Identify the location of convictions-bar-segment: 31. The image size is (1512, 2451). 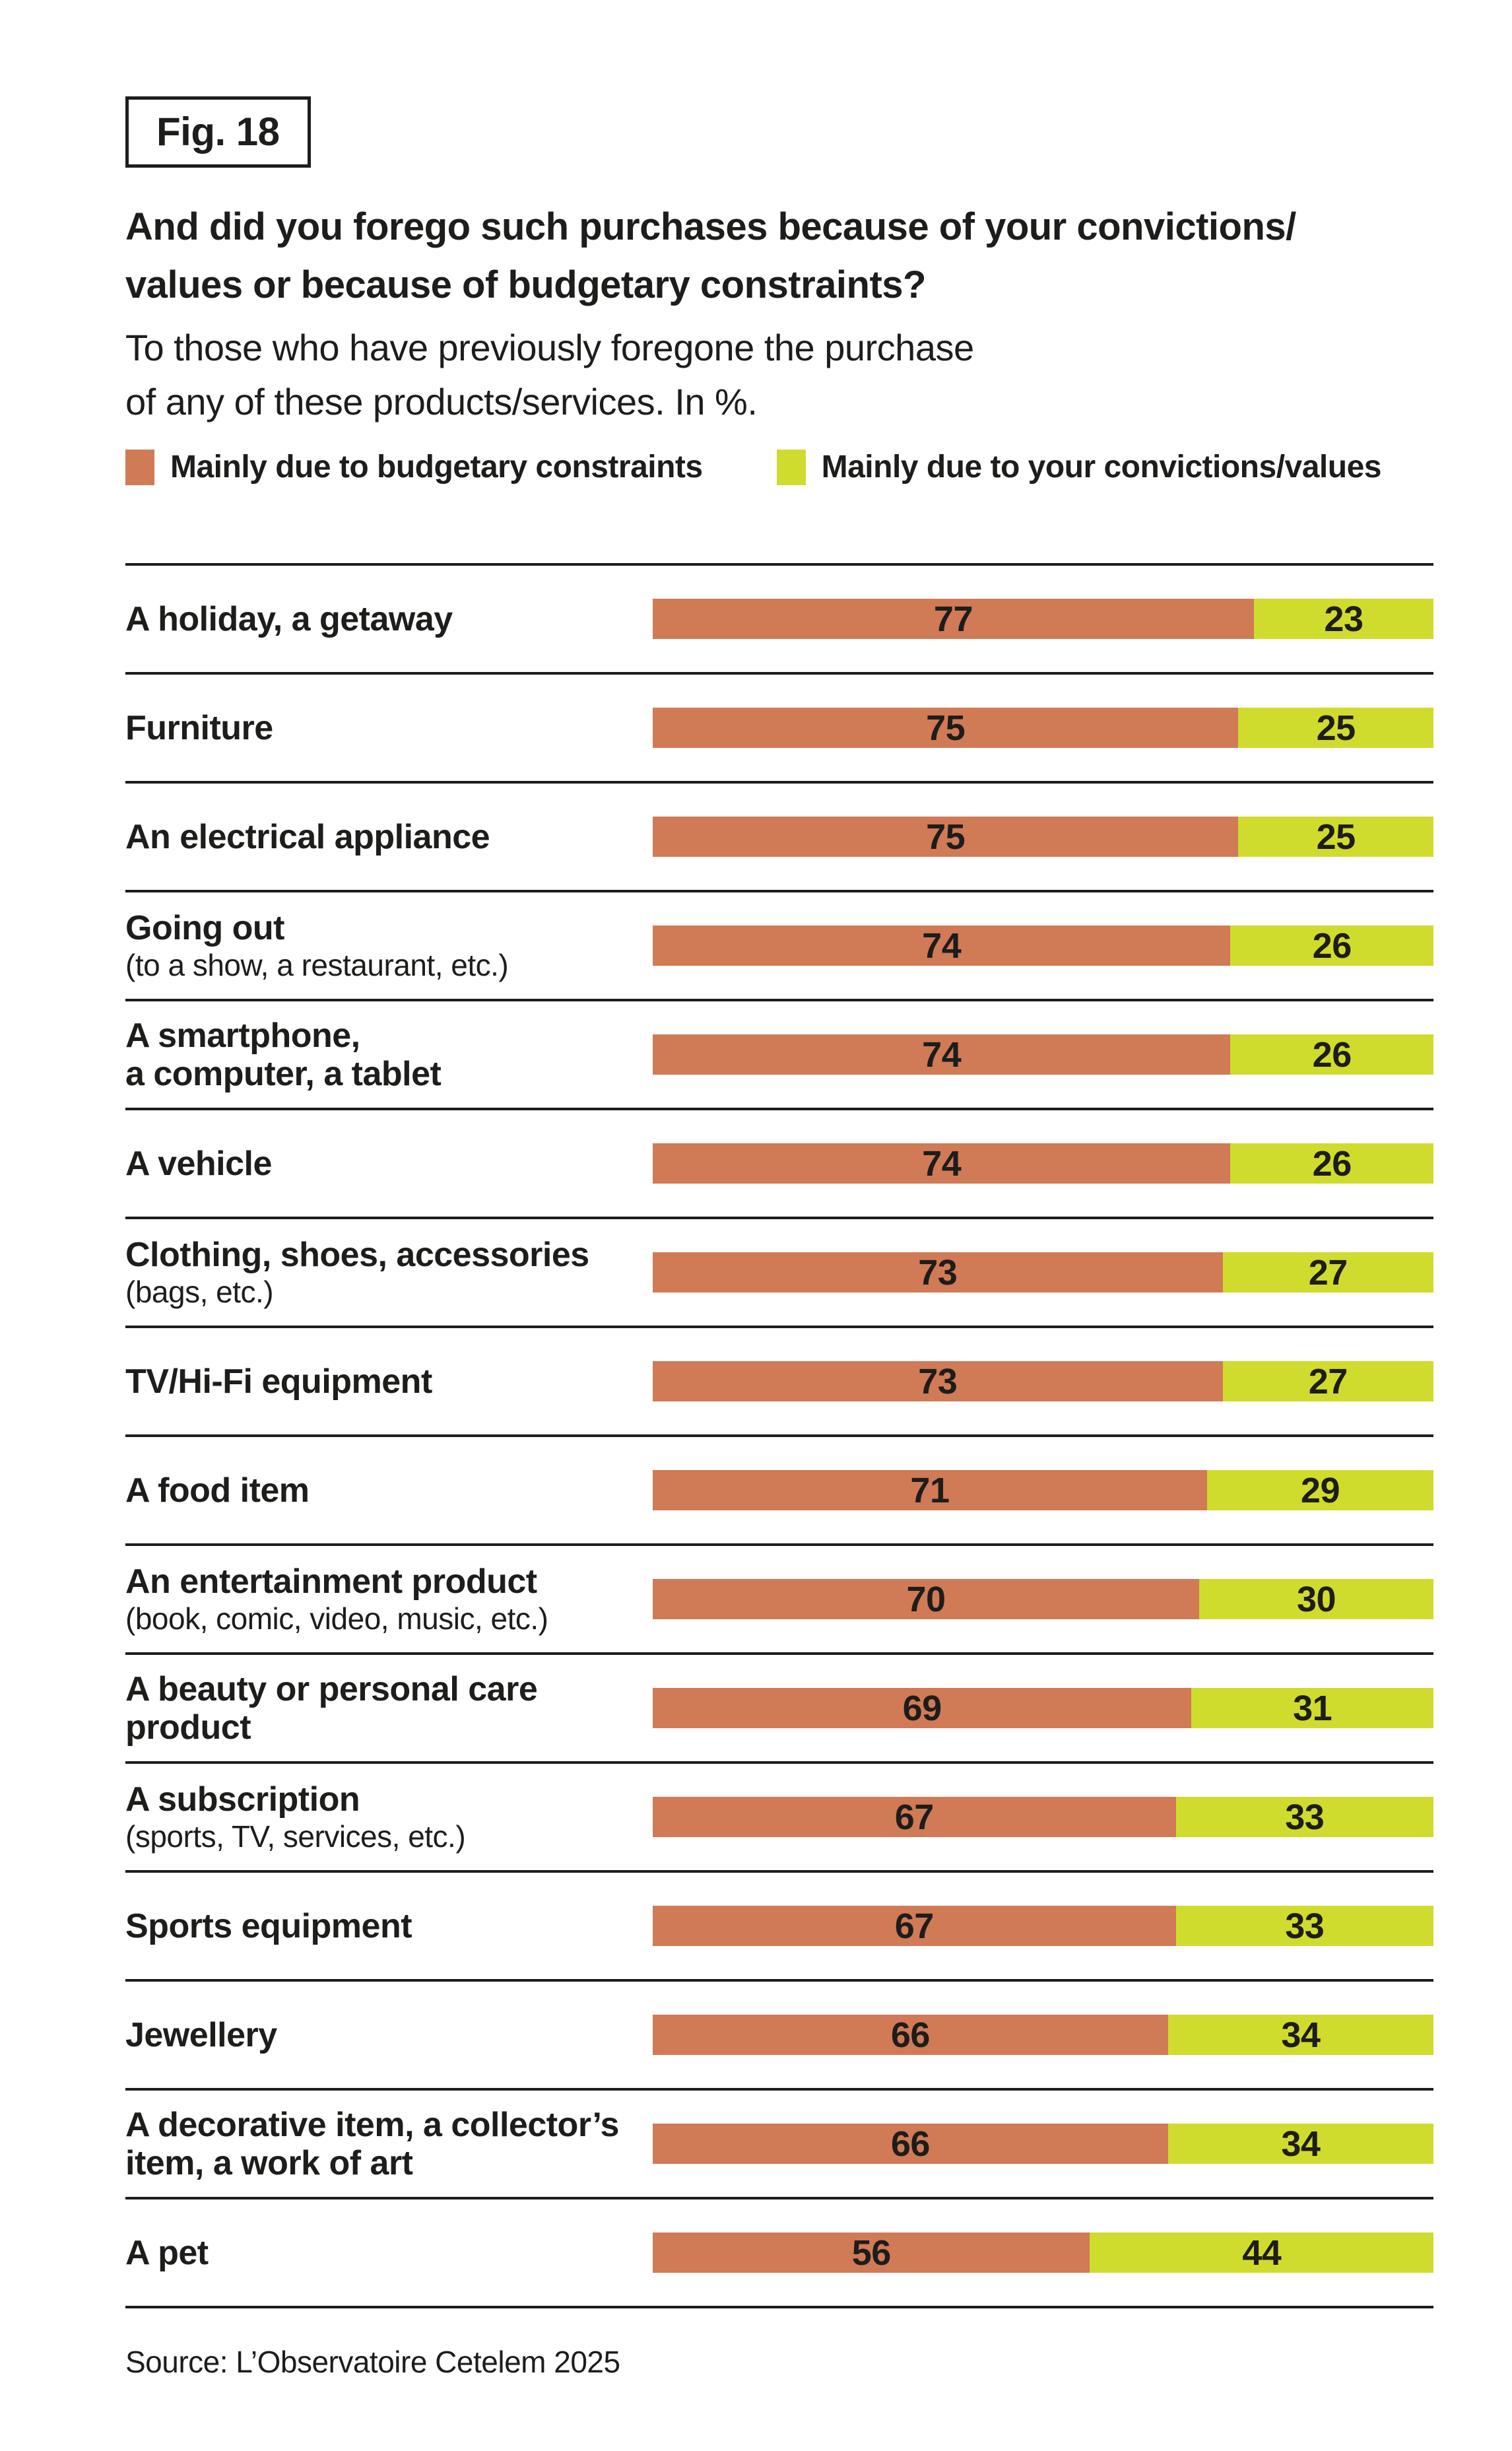
(1312, 1708).